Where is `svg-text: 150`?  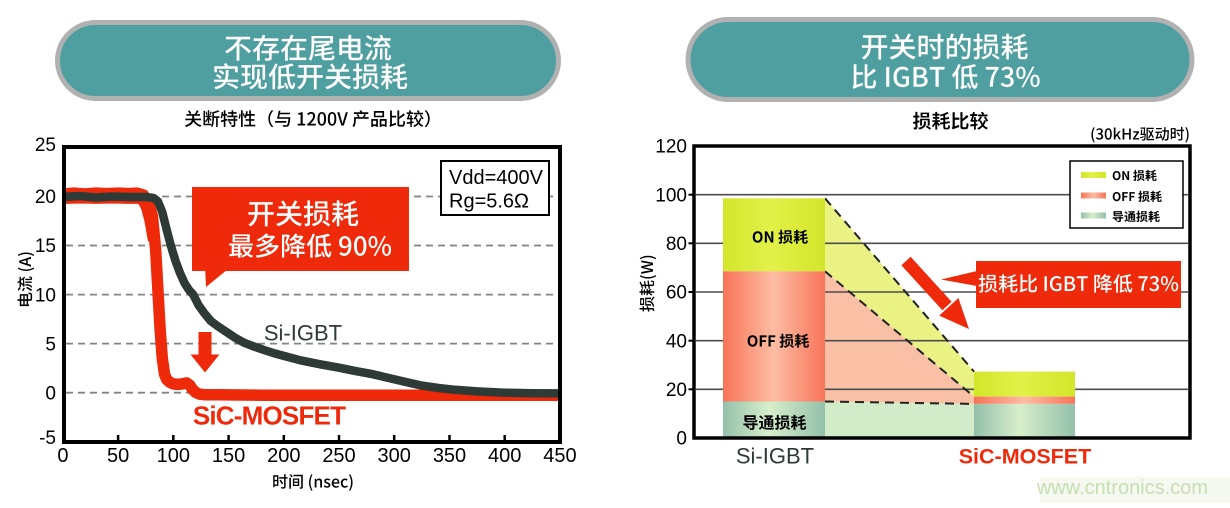
svg-text: 150 is located at coordinates (228, 456).